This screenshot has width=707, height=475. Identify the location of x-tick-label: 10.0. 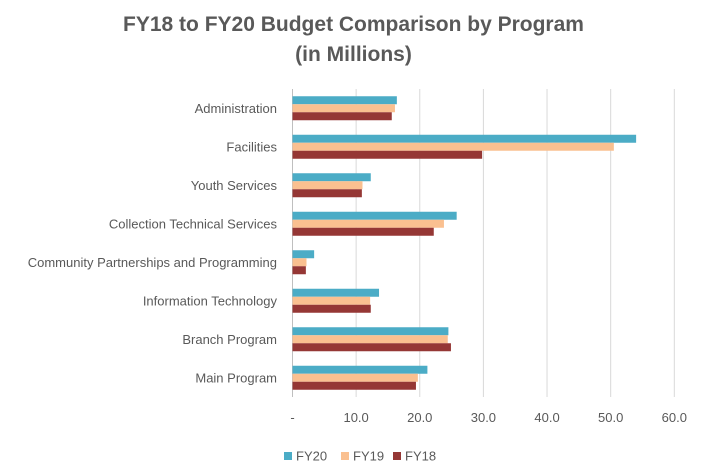
(355, 417).